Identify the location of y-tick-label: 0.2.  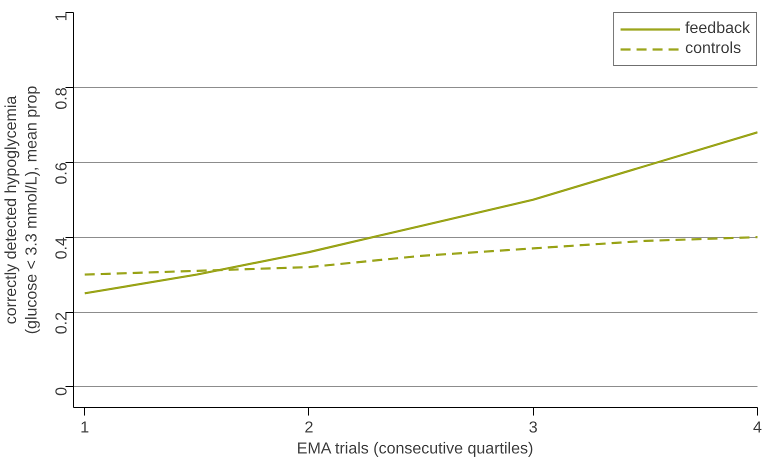
(62, 323).